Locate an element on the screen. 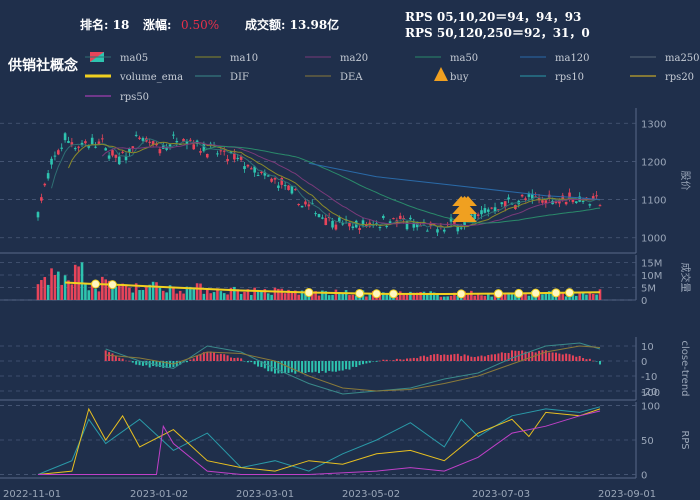 Image resolution: width=700 pixels, height=500 pixels. y-axis-label: RPS is located at coordinates (684, 439).